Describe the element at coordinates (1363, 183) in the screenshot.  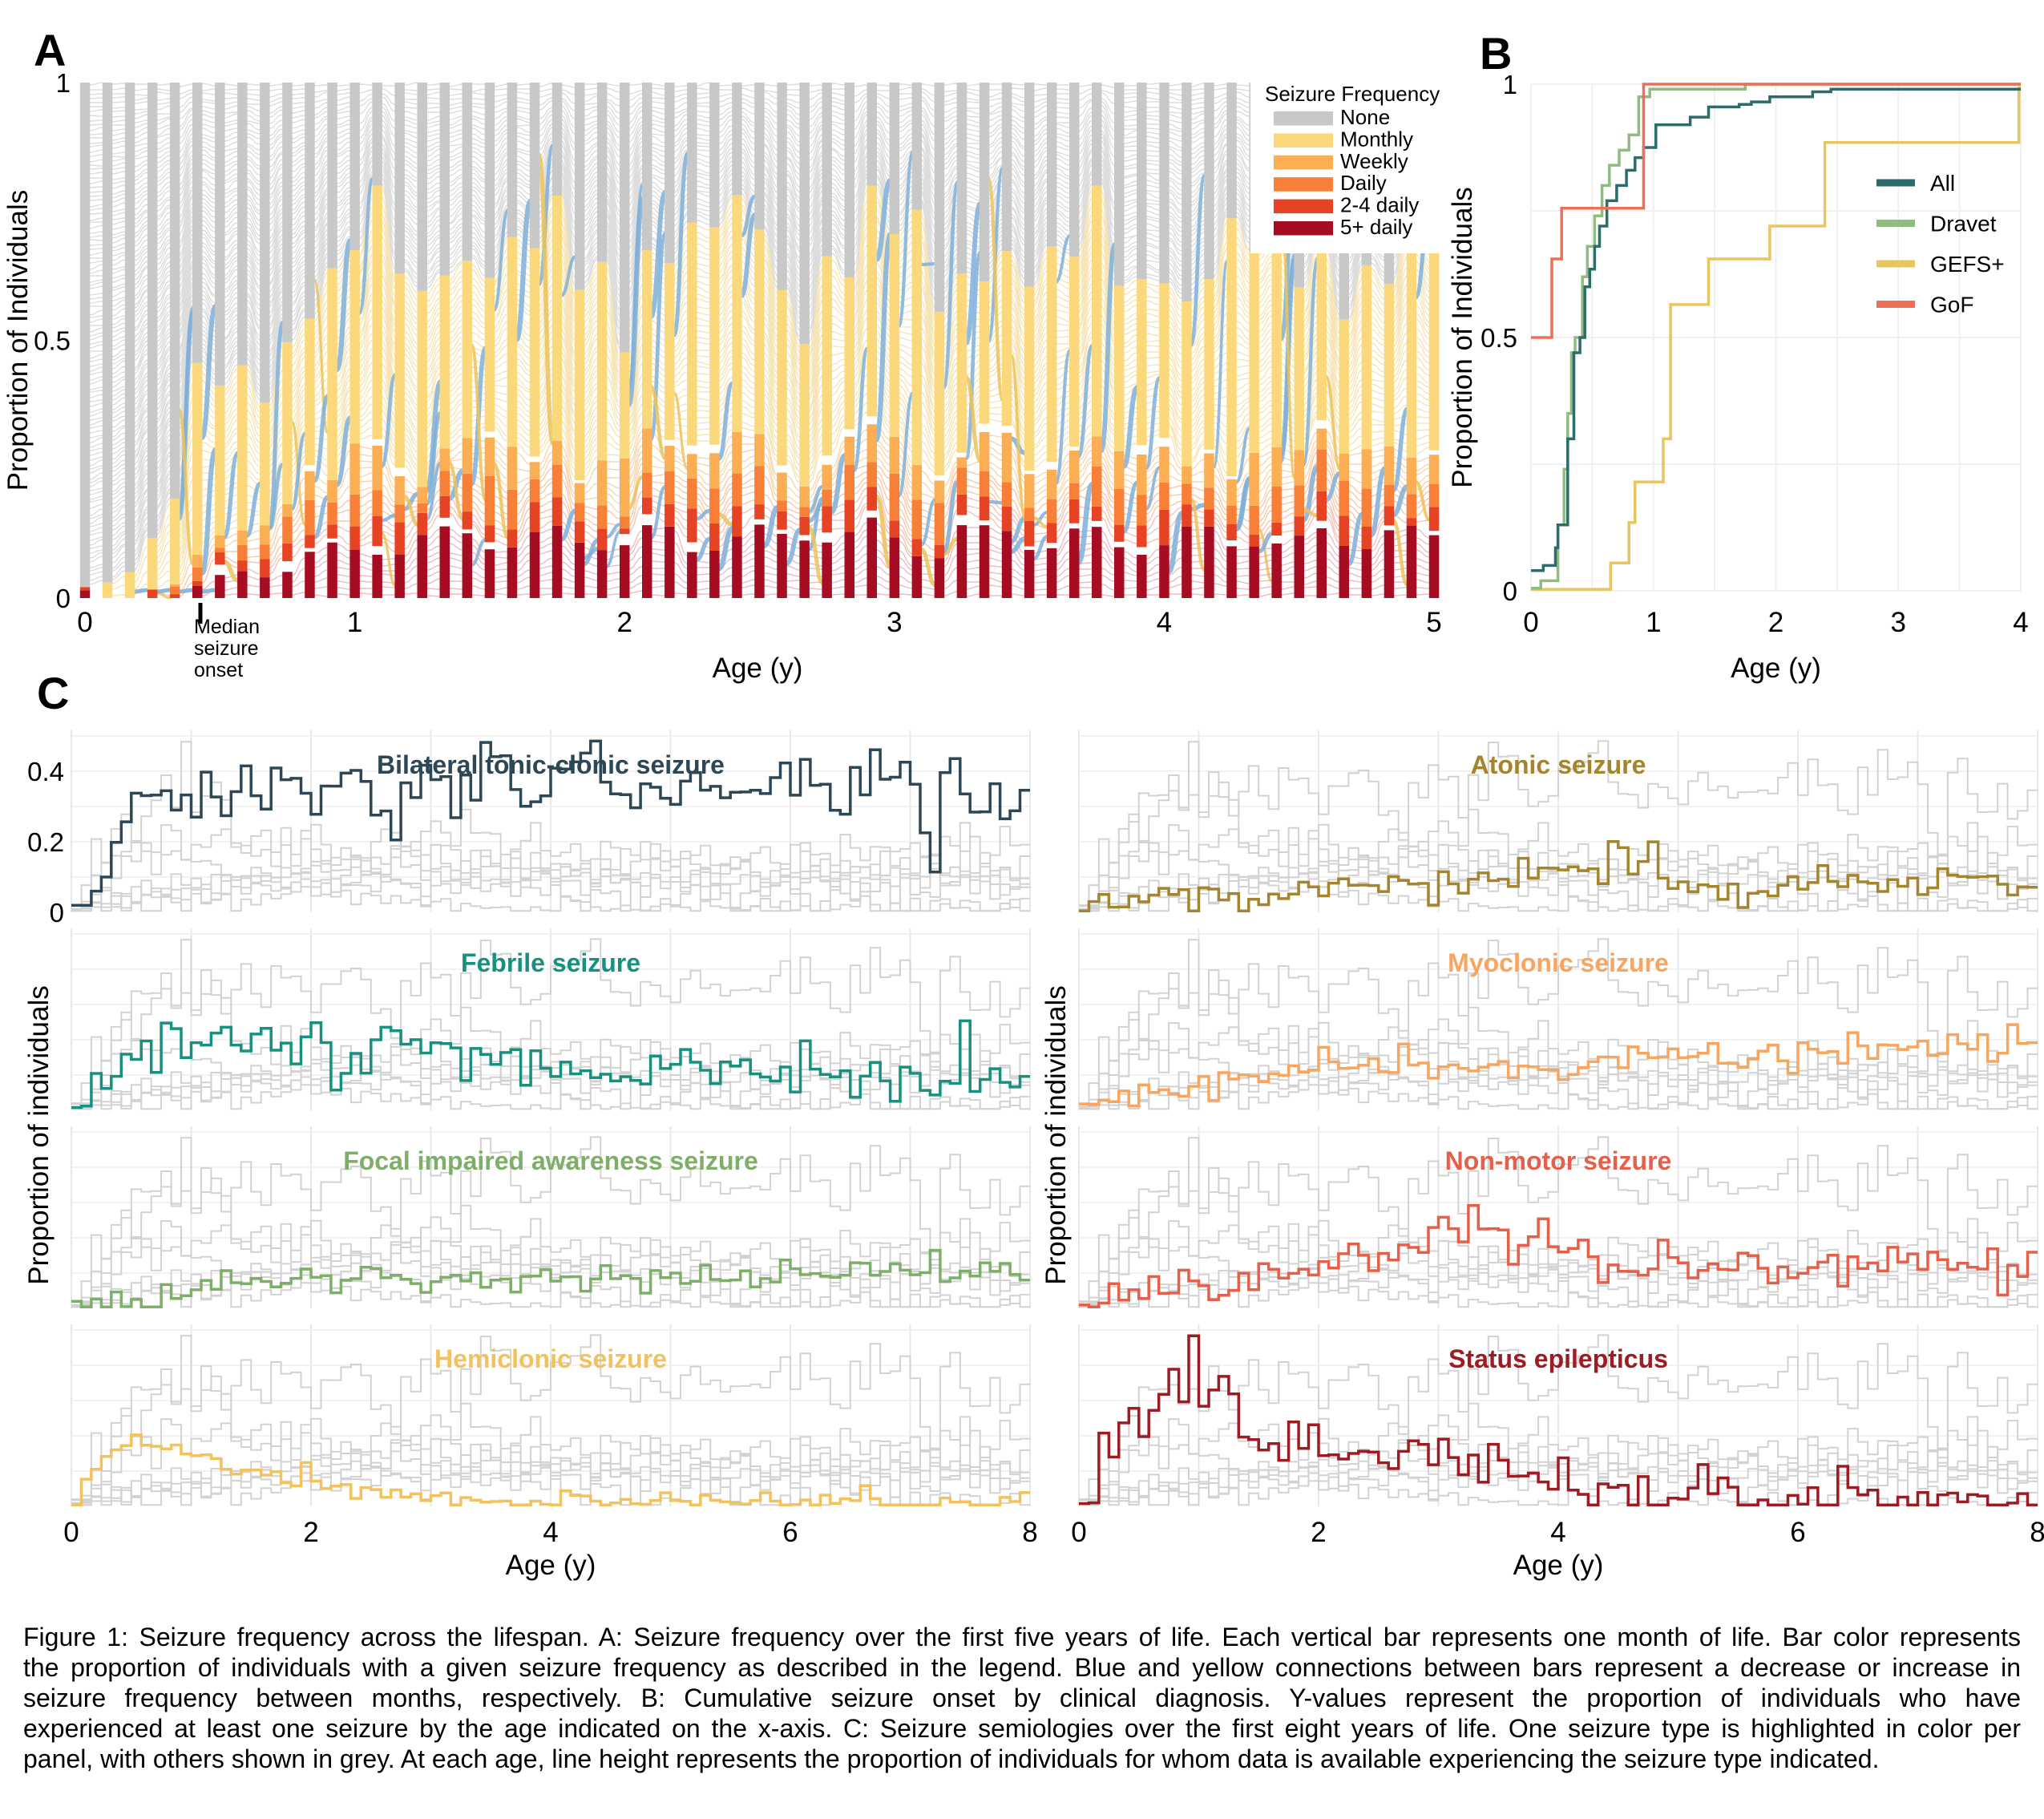
I see `svg-text: Daily` at that location.